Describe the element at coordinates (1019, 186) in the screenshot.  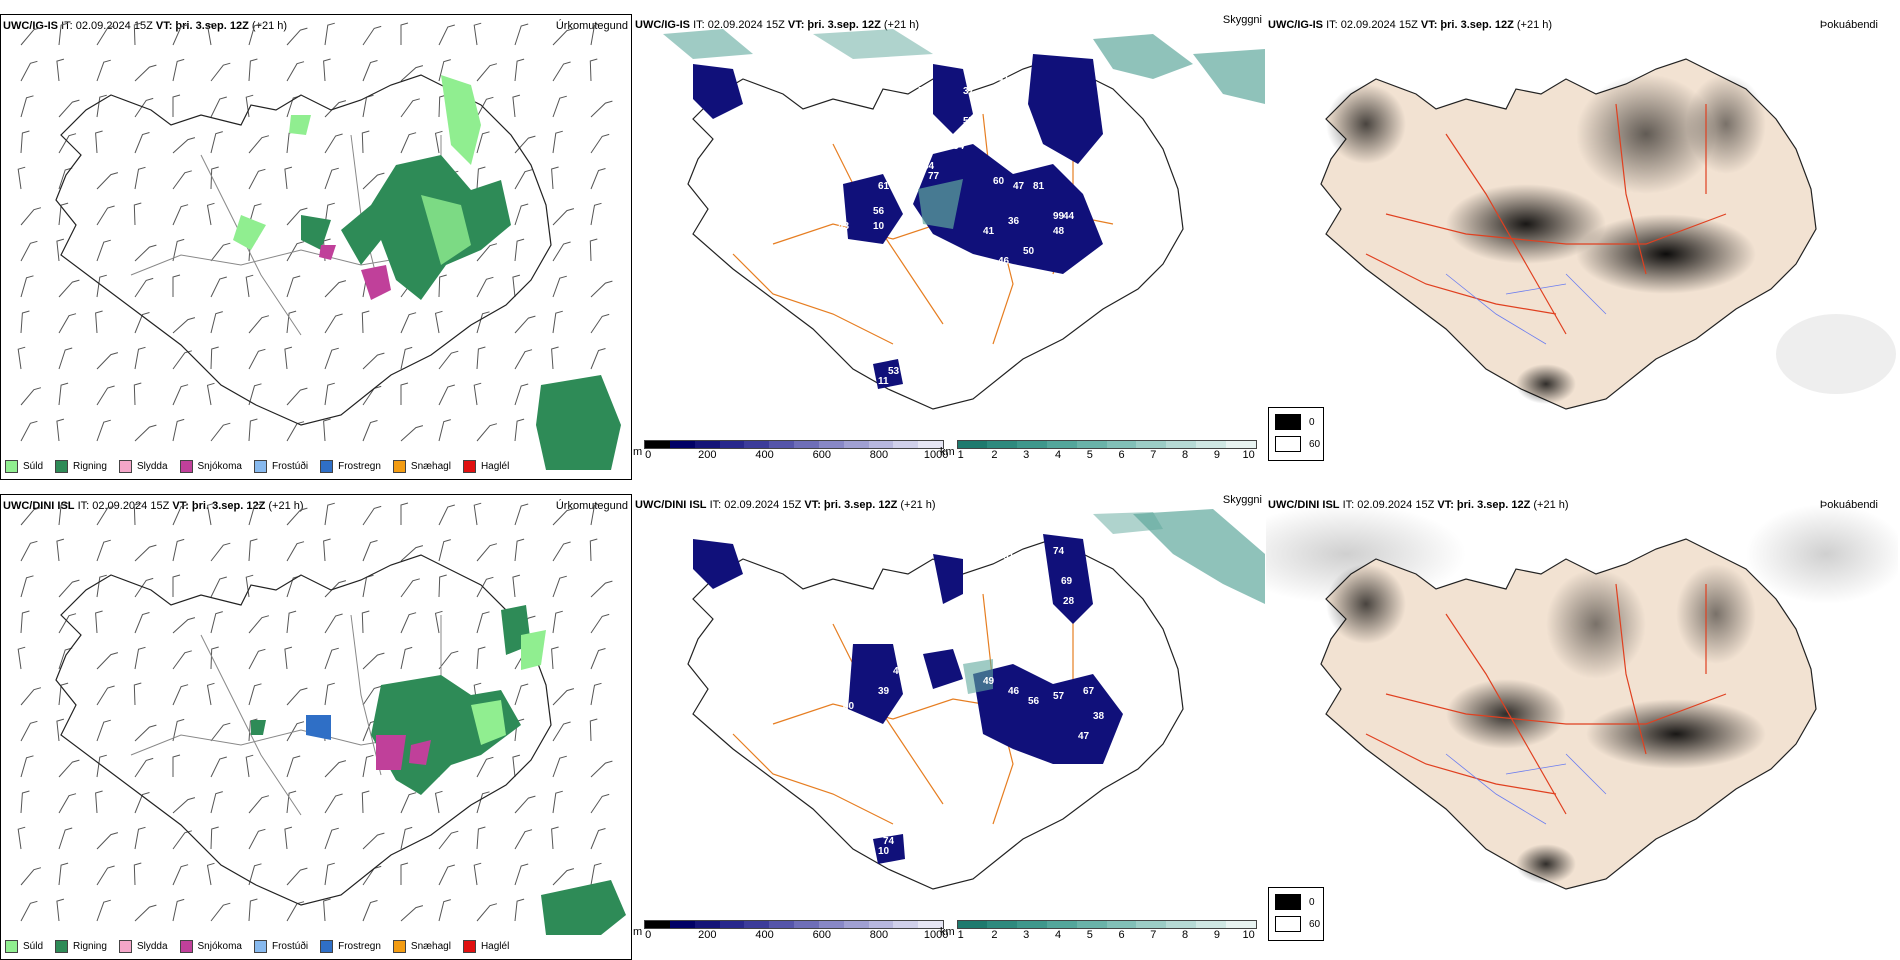
I see `cloudbase-value: 47` at that location.